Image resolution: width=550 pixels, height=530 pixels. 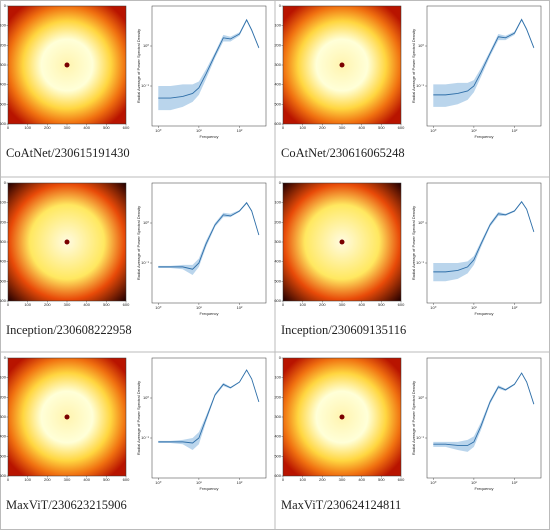 I want to click on caption: MaxViT/230623215906, so click(x=66, y=505).